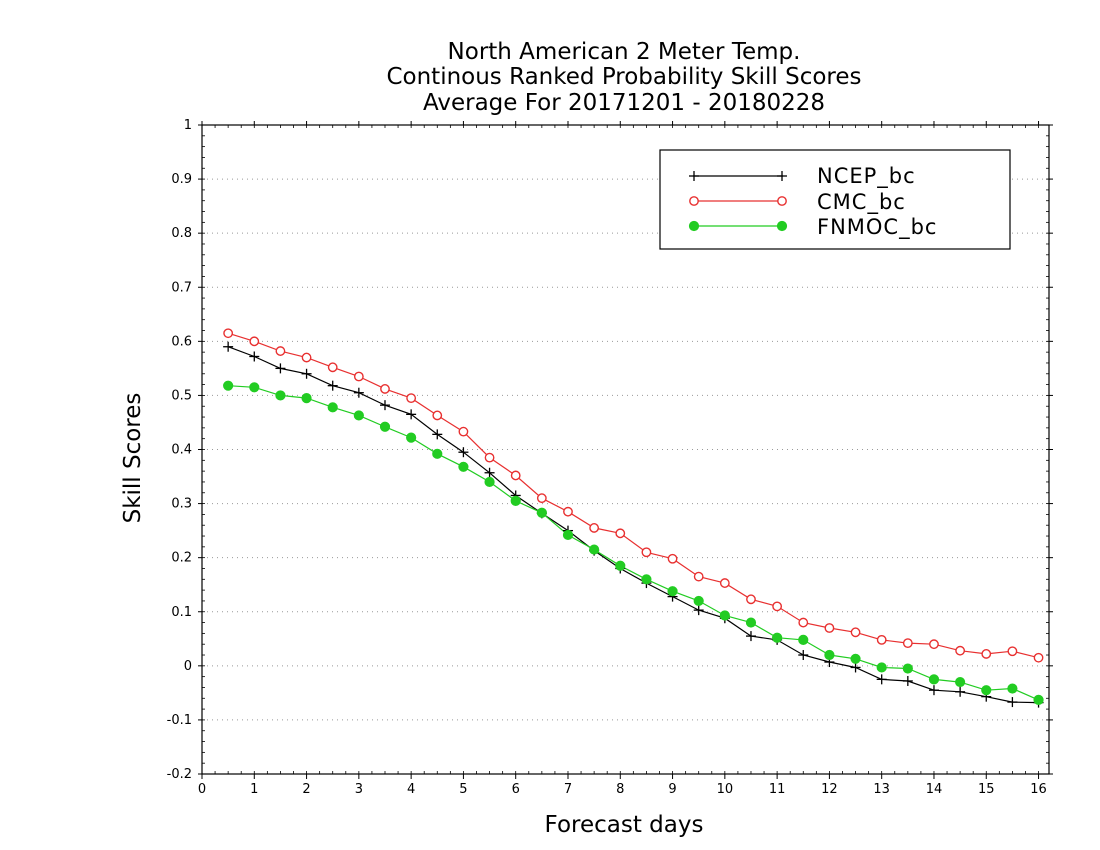 The height and width of the screenshot is (850, 1100). I want to click on legend-box, so click(835, 199).